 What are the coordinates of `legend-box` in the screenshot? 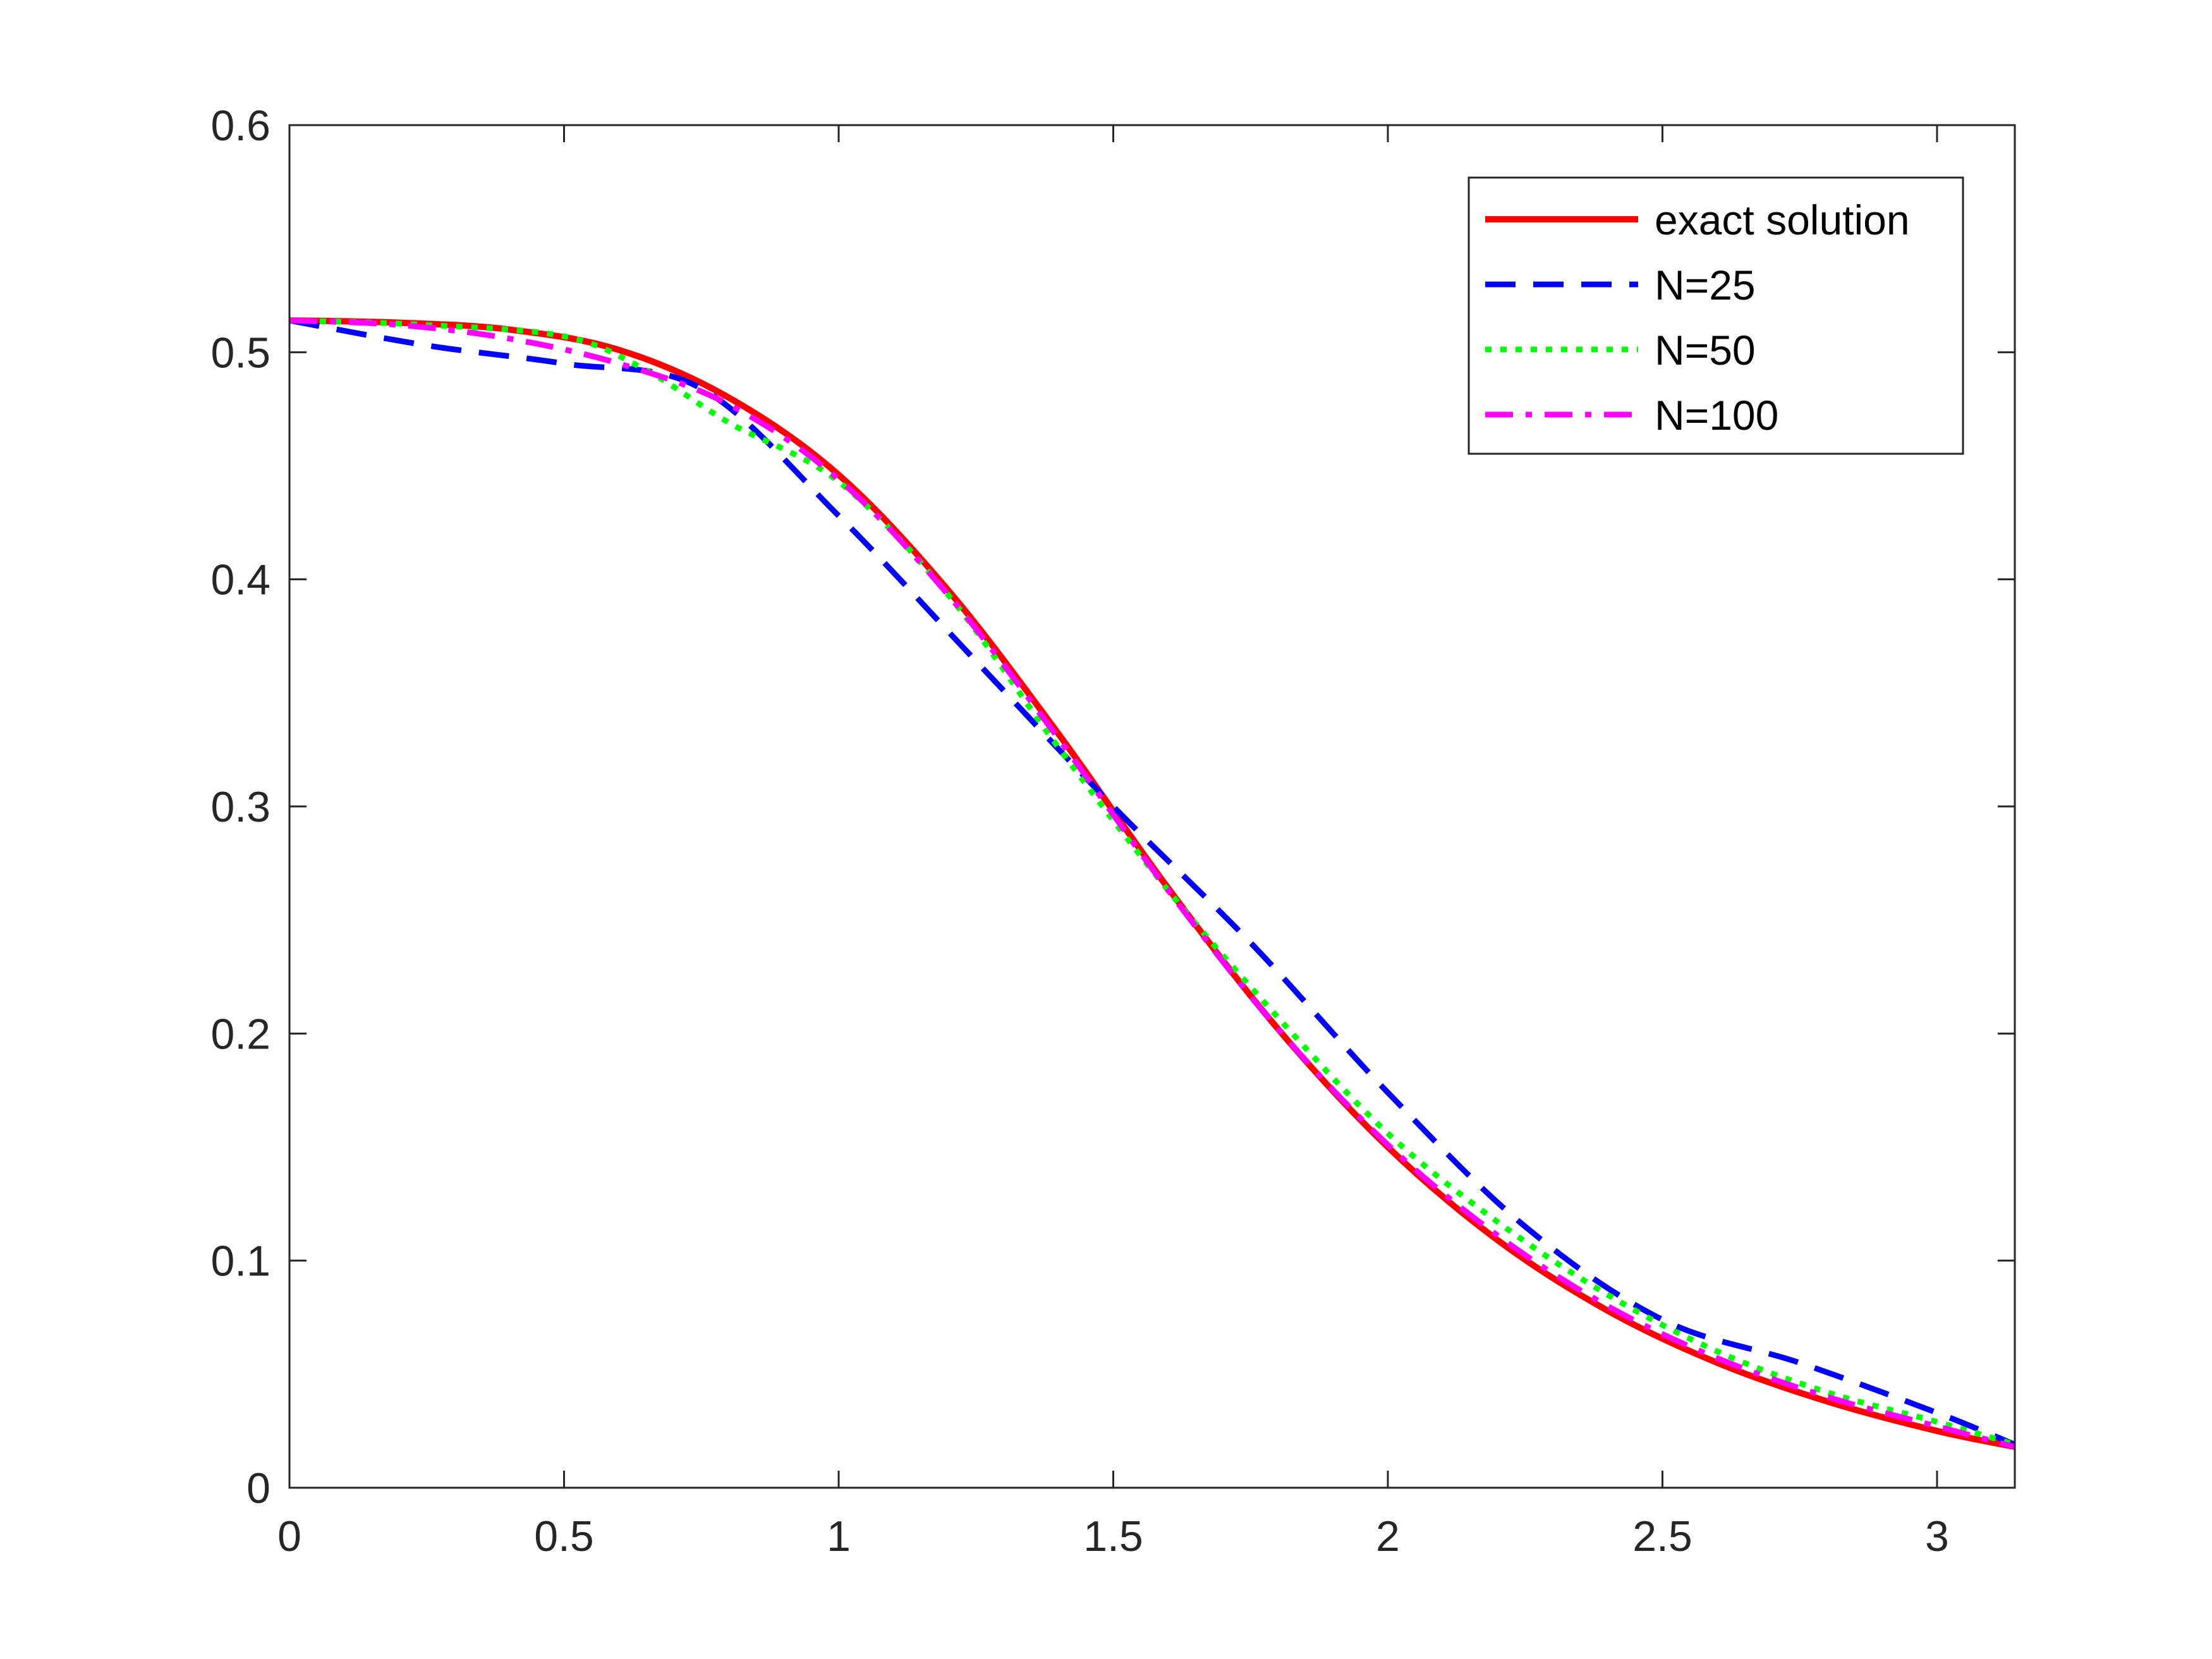 It's located at (1716, 315).